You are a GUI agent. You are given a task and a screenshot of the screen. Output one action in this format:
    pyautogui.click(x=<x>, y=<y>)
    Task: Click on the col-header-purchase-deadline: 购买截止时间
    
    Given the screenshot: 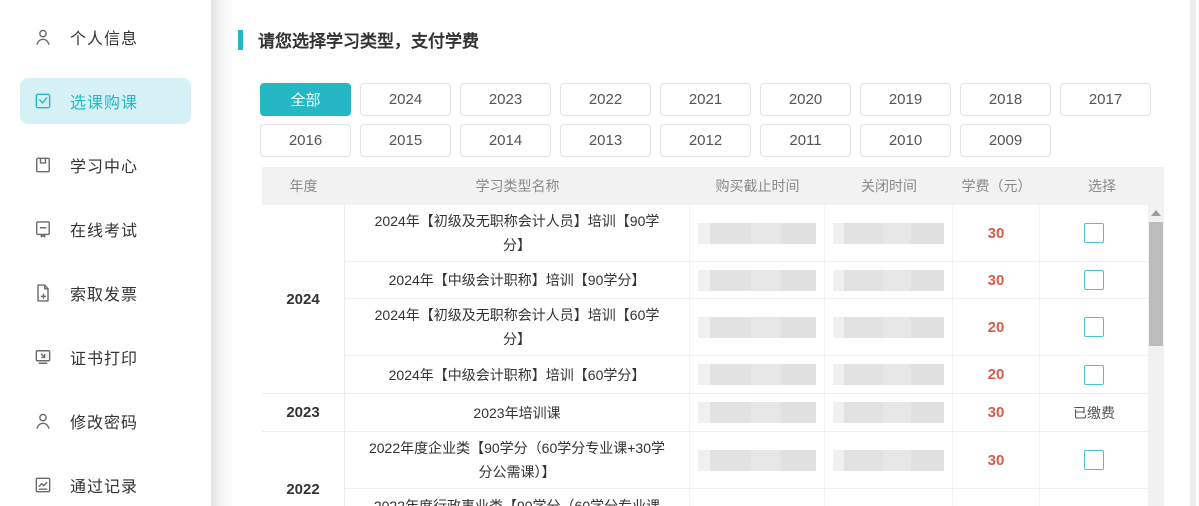 What is the action you would take?
    pyautogui.click(x=757, y=186)
    